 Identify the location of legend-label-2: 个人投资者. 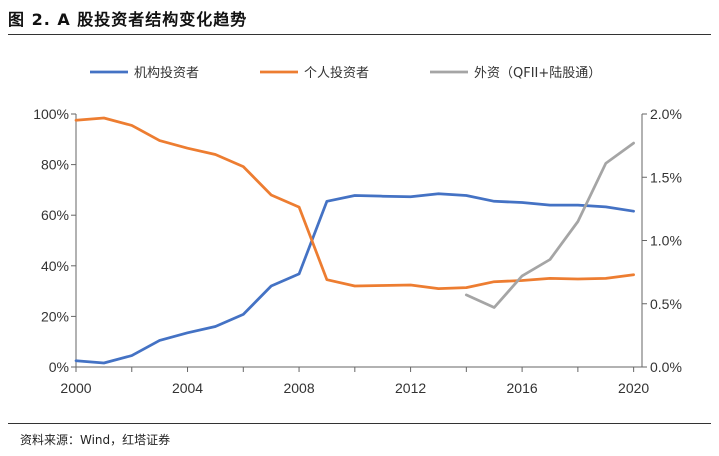
(336, 73).